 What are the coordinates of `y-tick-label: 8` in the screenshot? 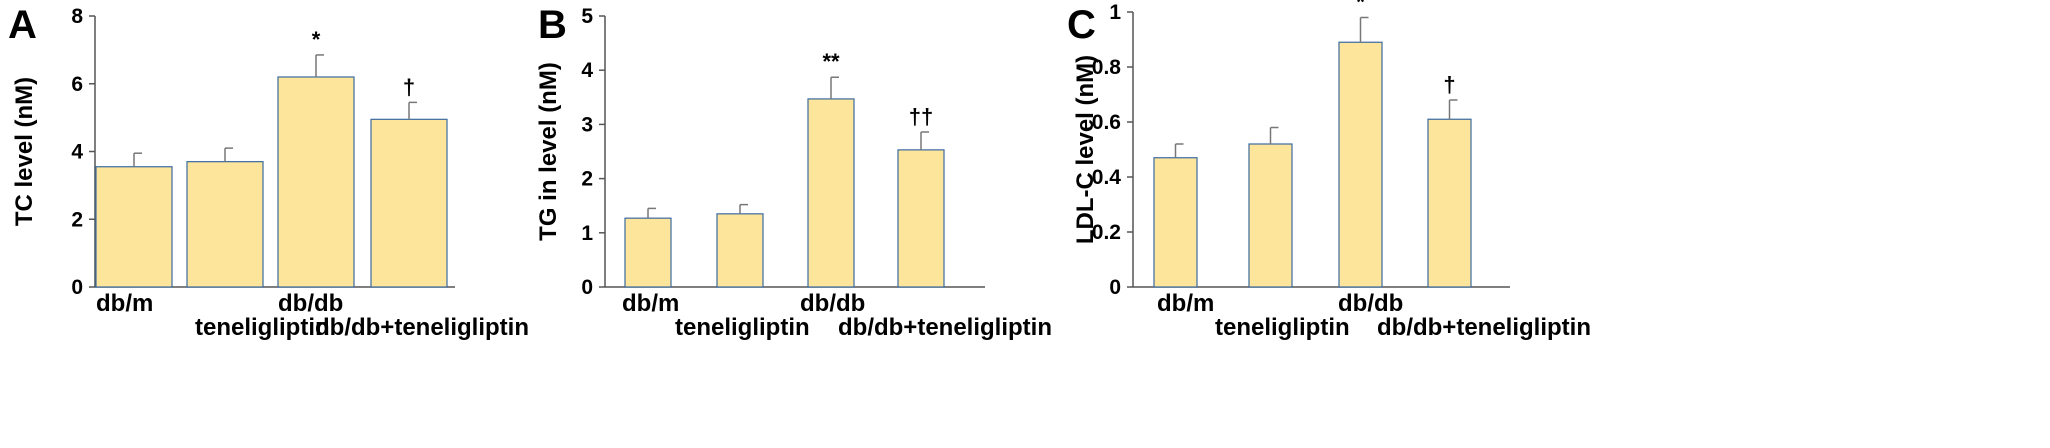 It's located at (77, 16).